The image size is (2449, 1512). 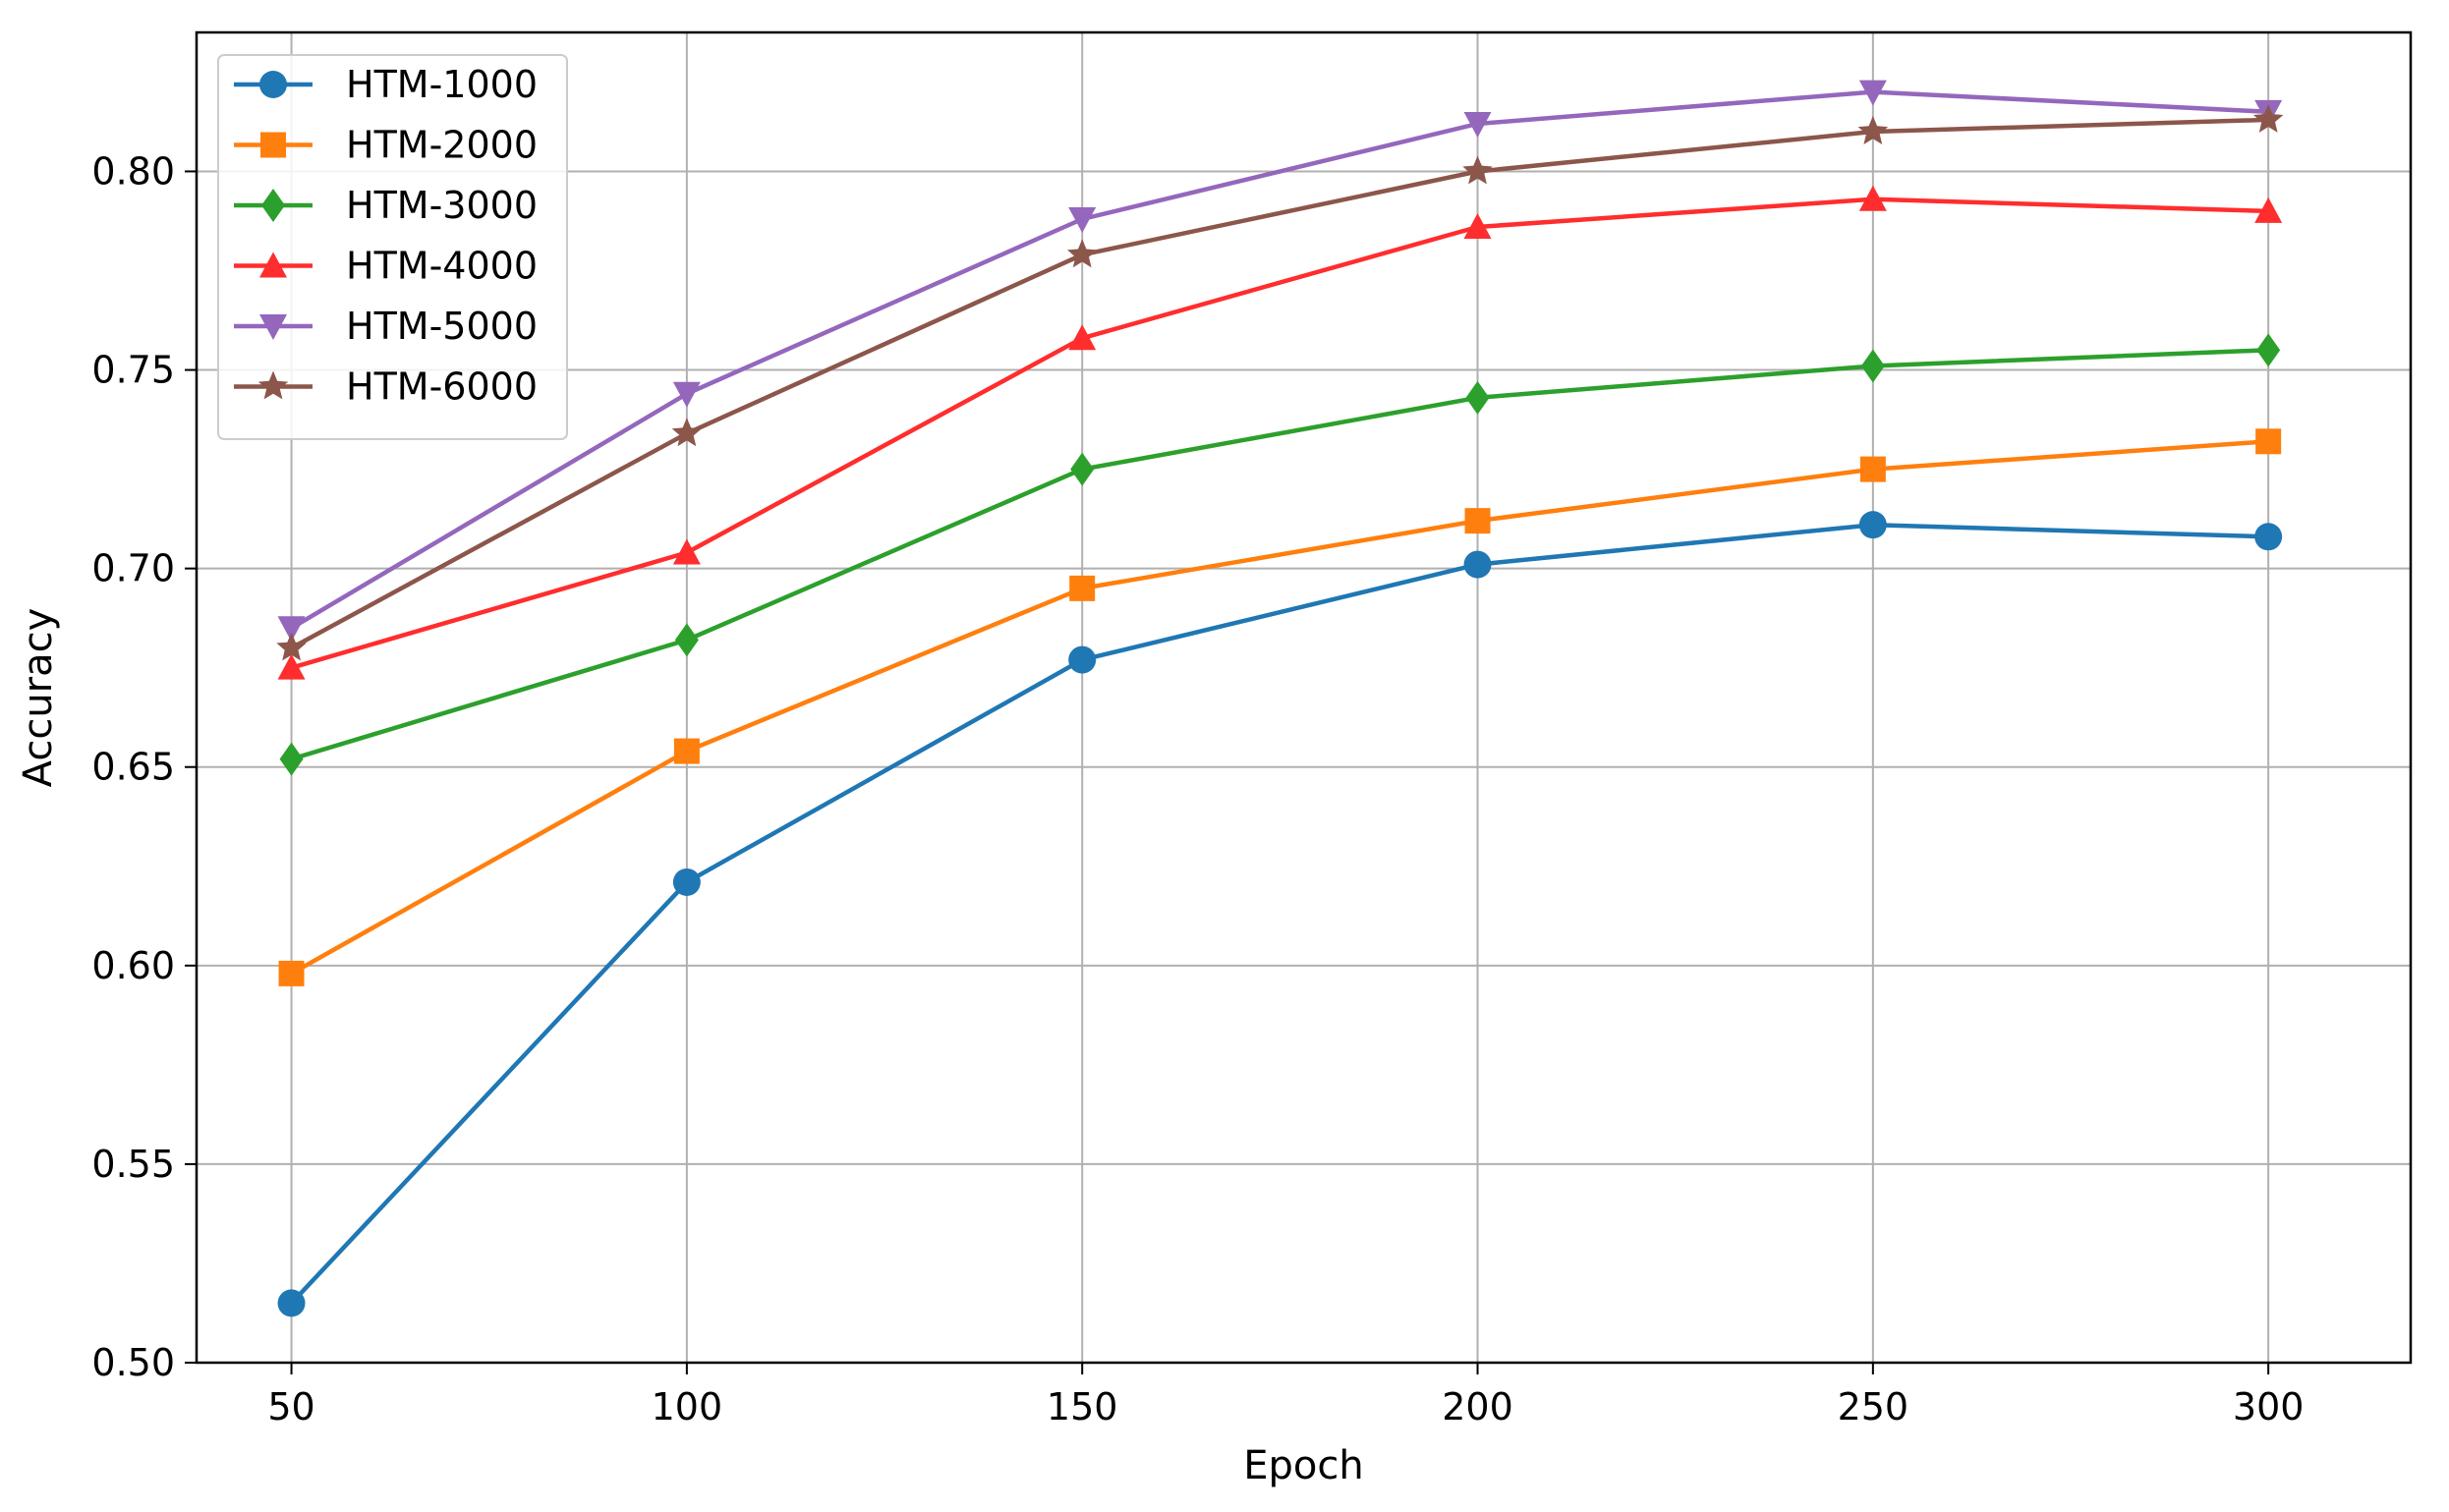 I want to click on legend-item: HTM-6000, so click(x=386, y=387).